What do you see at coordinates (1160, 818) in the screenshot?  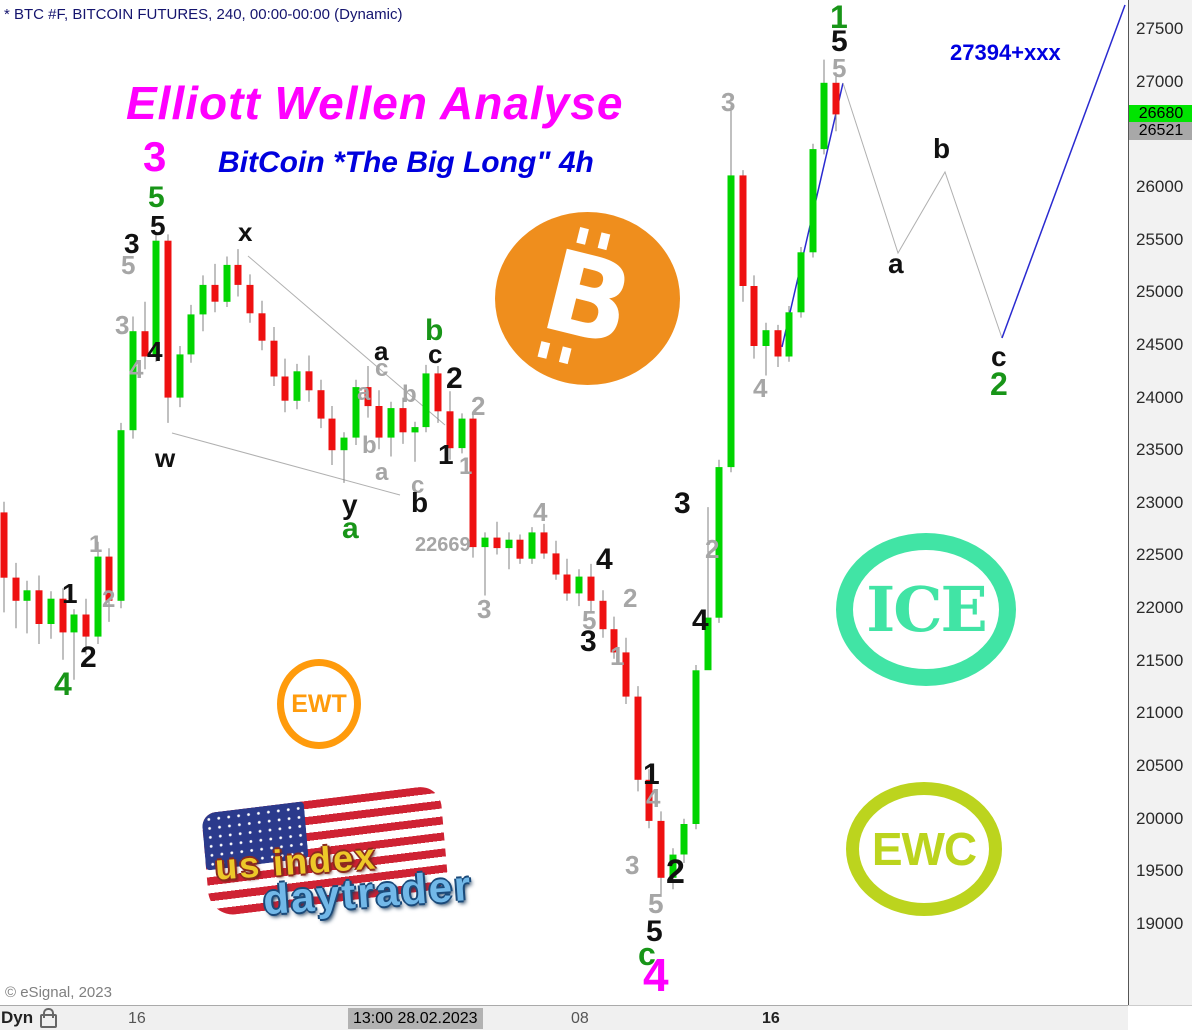 I see `price-tick: 20000` at bounding box center [1160, 818].